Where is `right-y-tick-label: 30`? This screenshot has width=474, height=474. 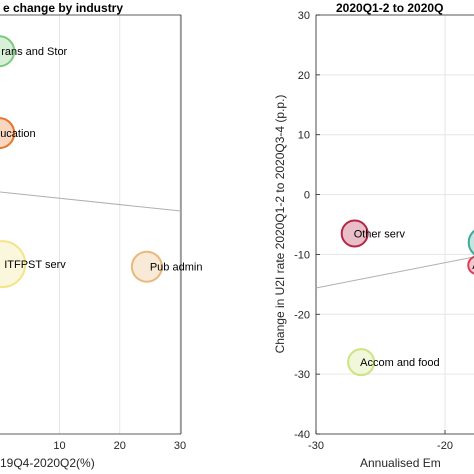 right-y-tick-label: 30 is located at coordinates (304, 16).